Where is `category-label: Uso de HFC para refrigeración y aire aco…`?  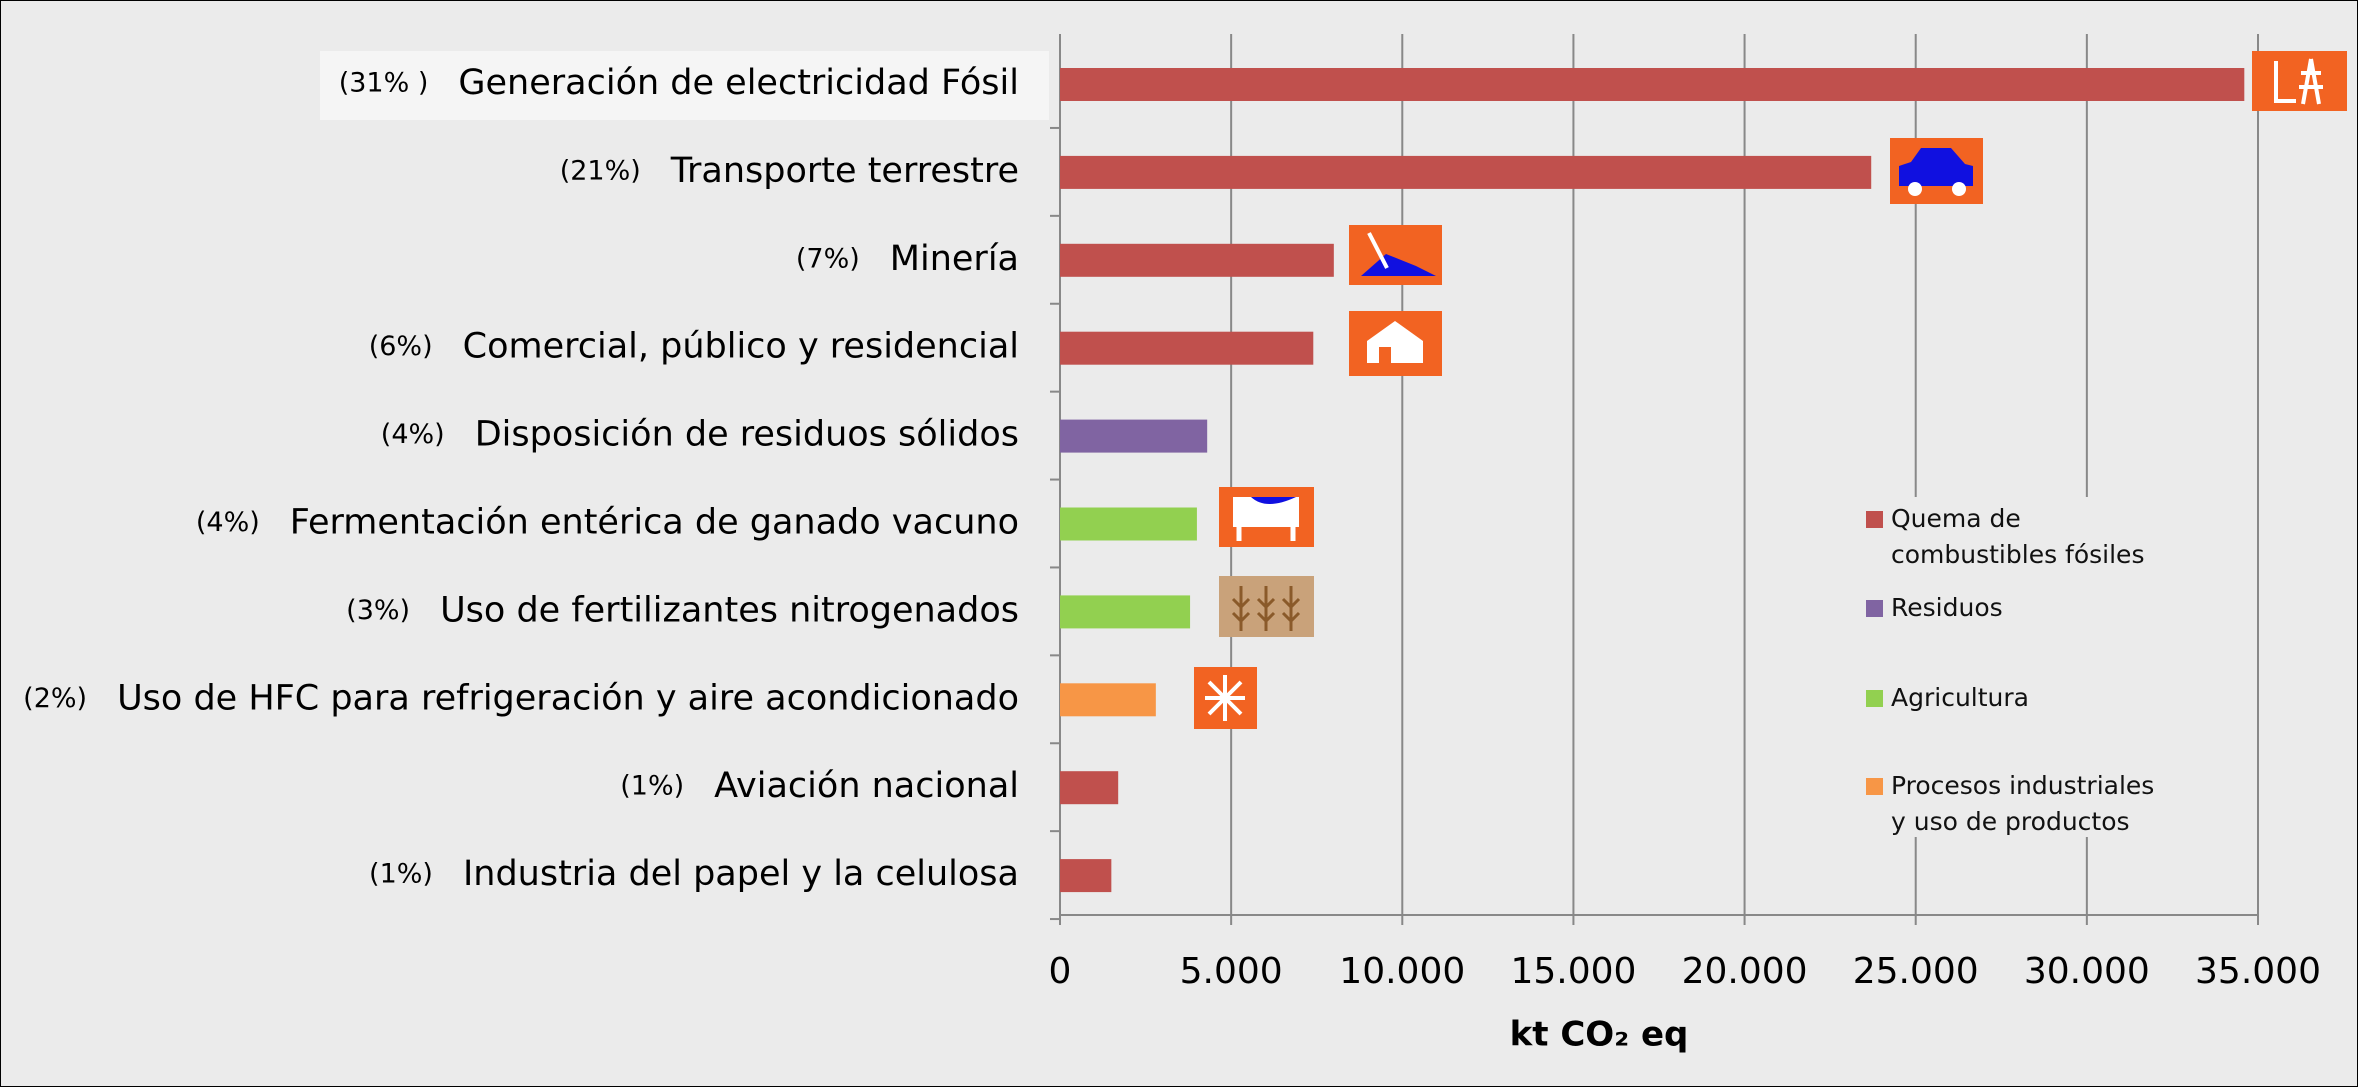
category-label: Uso de HFC para refrigeración y aire aco… is located at coordinates (568, 698).